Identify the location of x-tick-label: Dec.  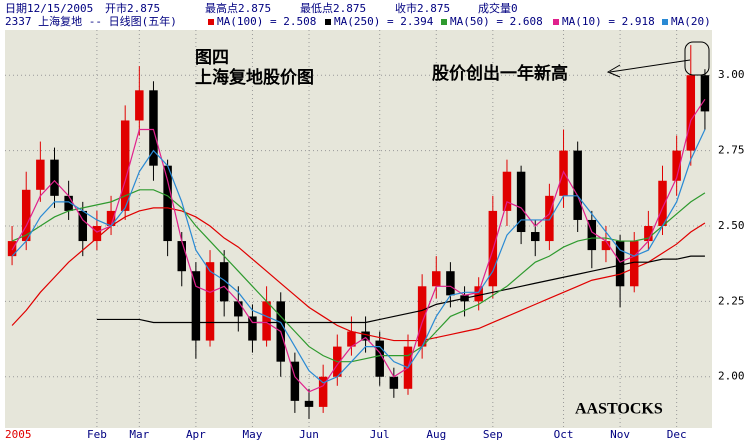
(677, 434).